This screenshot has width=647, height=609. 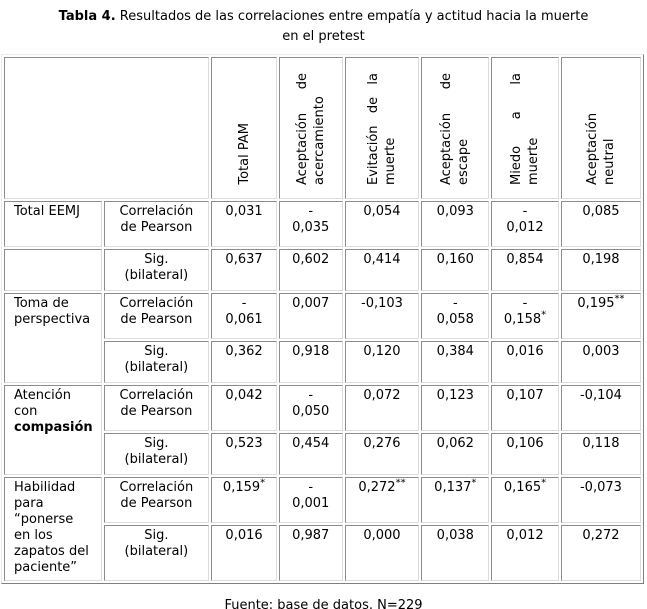 I want to click on pearson-value-cell: 0,054, so click(x=382, y=224).